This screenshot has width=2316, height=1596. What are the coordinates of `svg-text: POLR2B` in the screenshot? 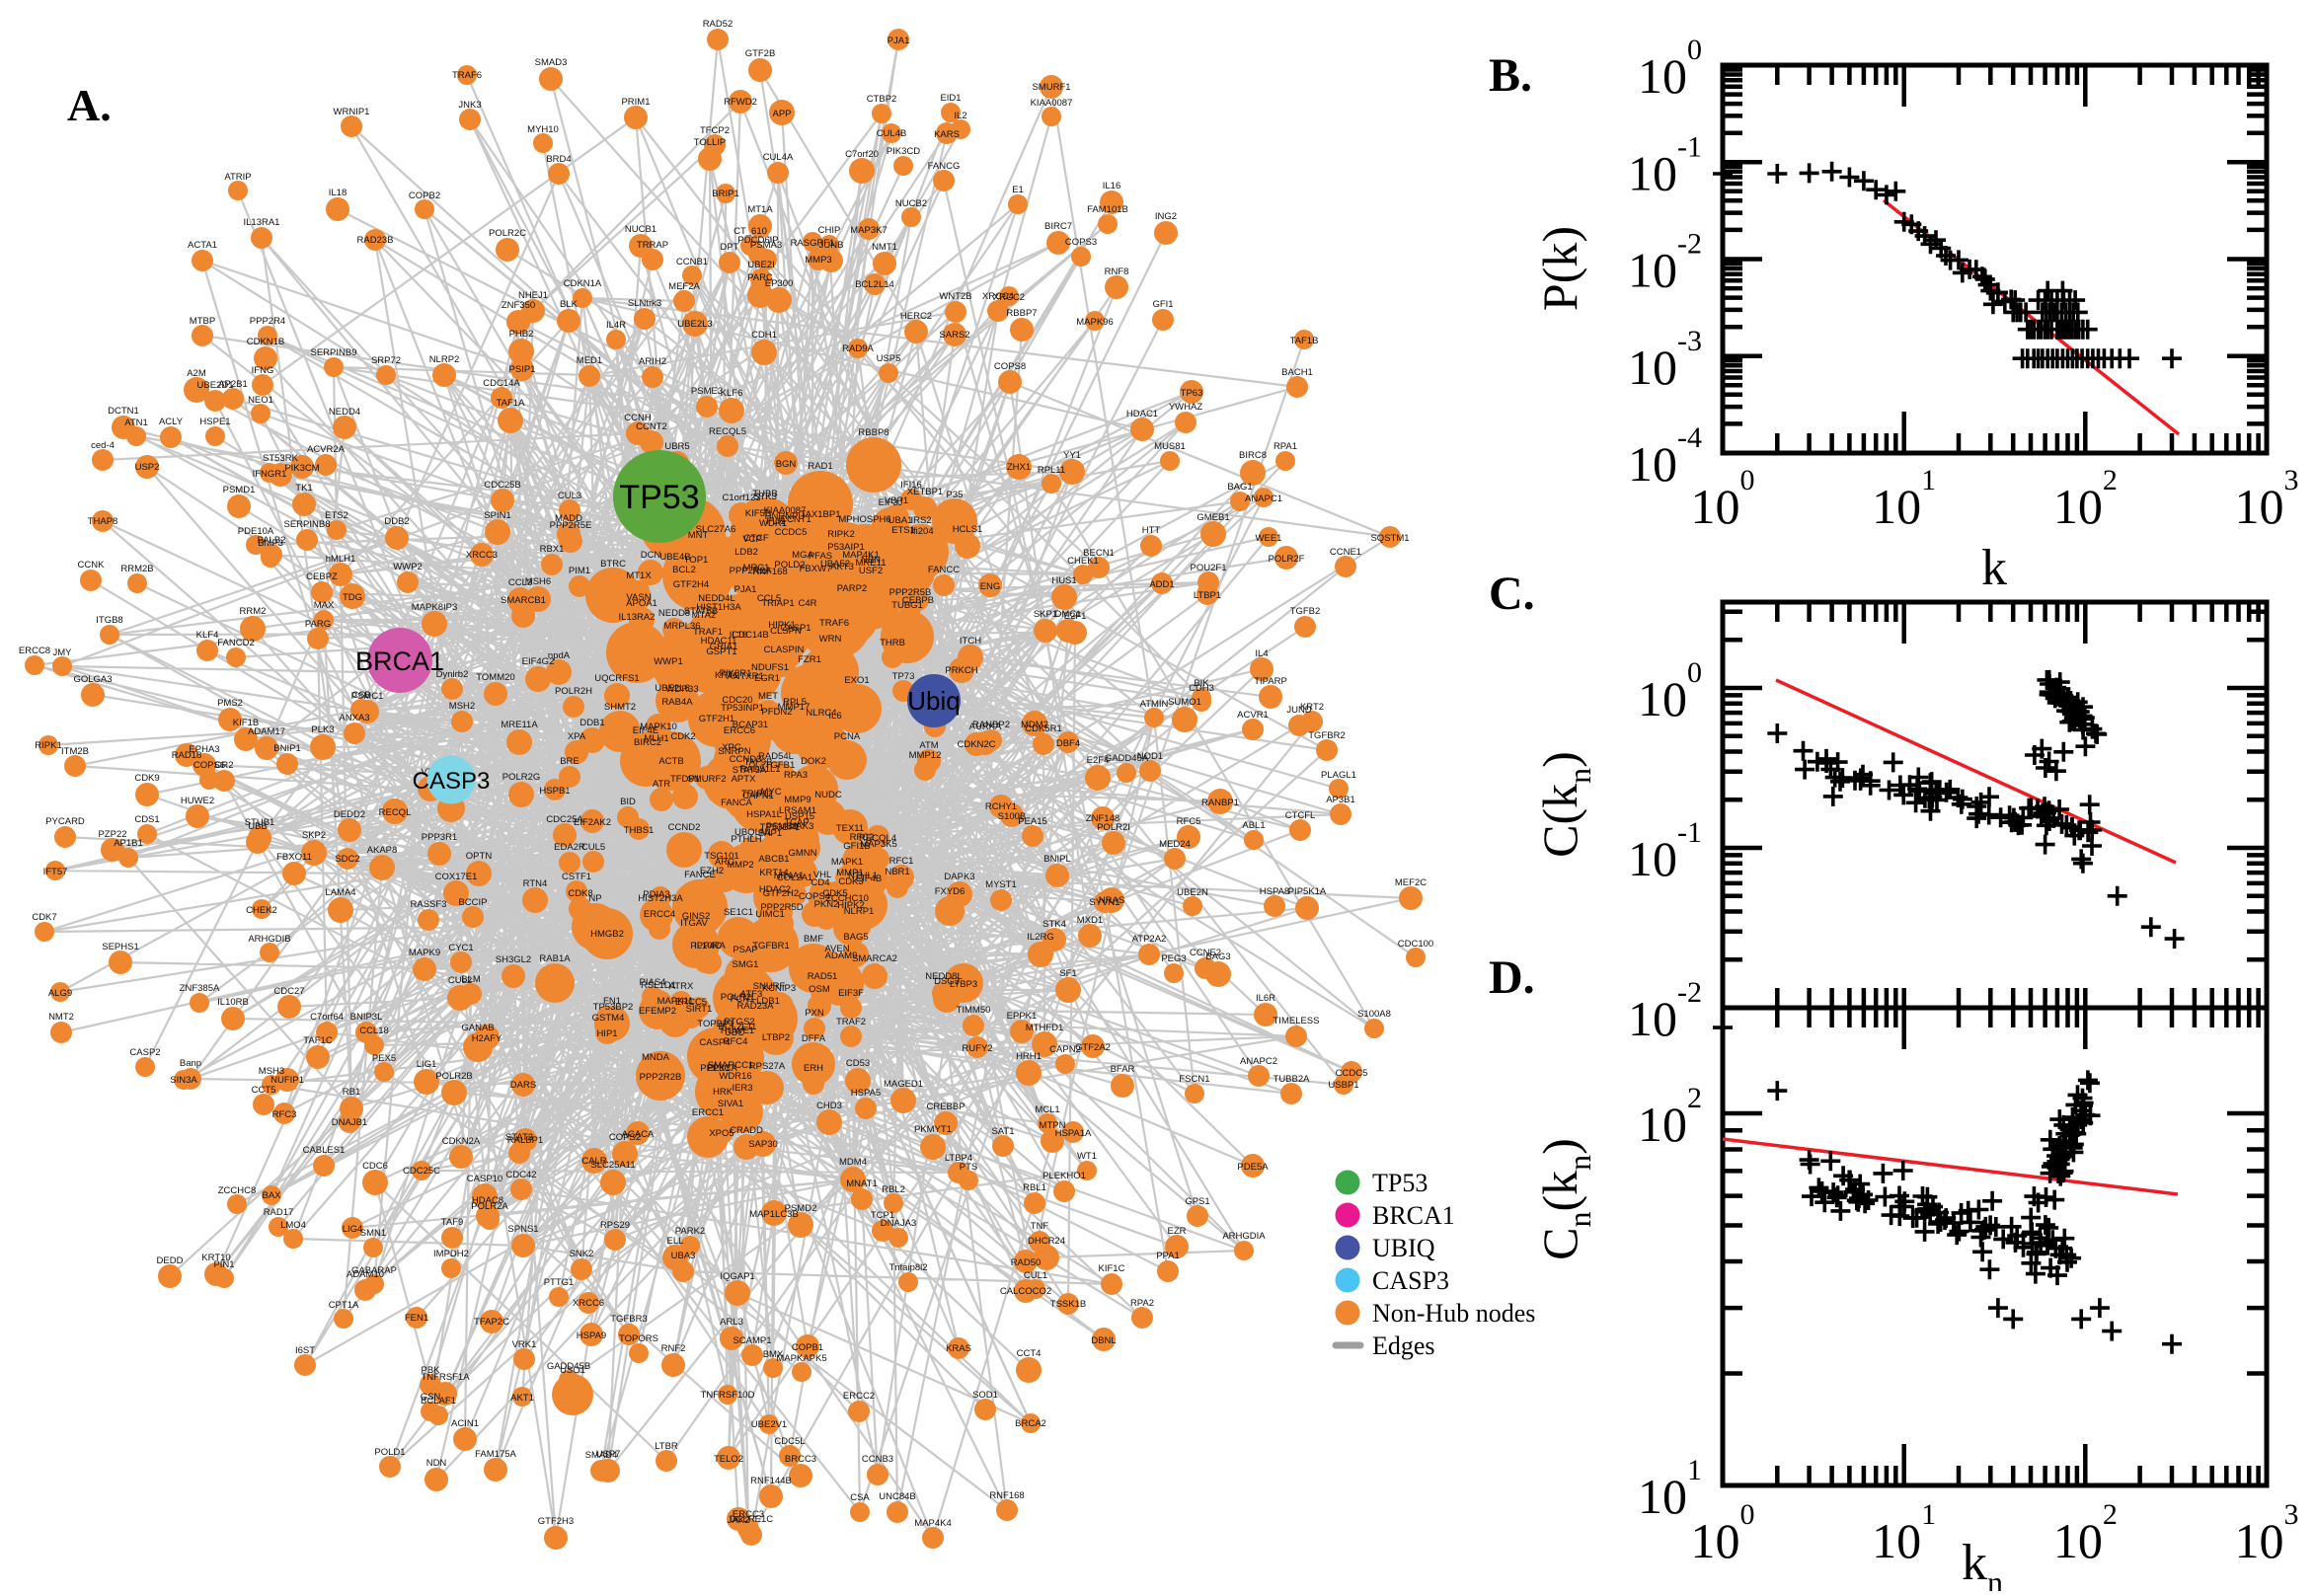 It's located at (454, 1076).